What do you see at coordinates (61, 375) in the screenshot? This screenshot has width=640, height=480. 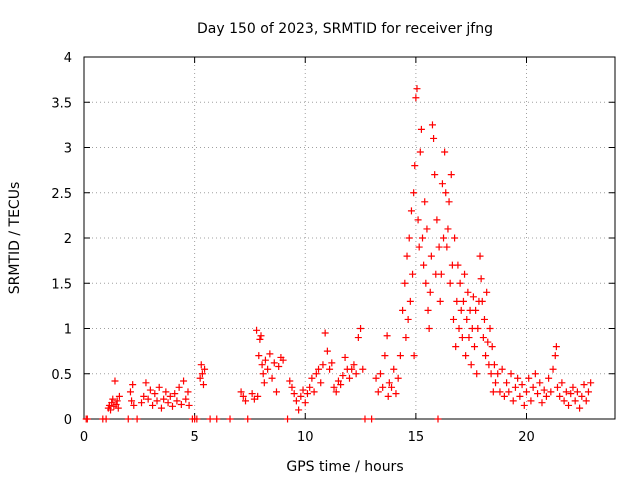 I see `y-tick-label: 0.5` at bounding box center [61, 375].